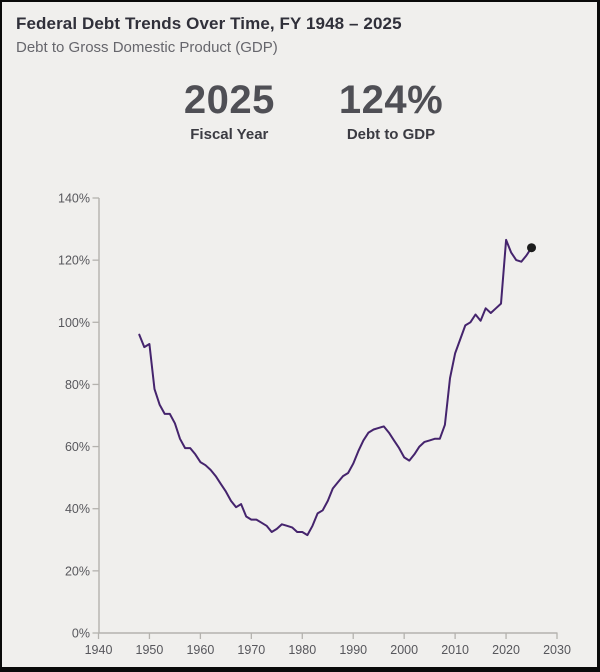 The height and width of the screenshot is (672, 600). Describe the element at coordinates (77, 447) in the screenshot. I see `y-tick-label: 60%` at that location.